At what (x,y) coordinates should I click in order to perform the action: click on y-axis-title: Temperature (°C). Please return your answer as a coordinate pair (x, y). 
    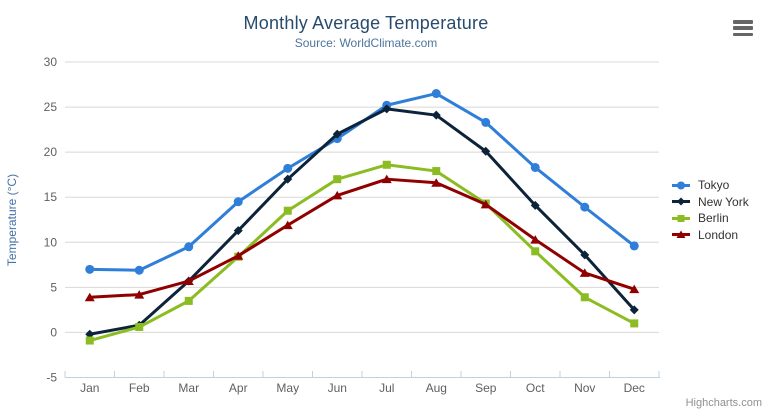
    Looking at the image, I should click on (12, 220).